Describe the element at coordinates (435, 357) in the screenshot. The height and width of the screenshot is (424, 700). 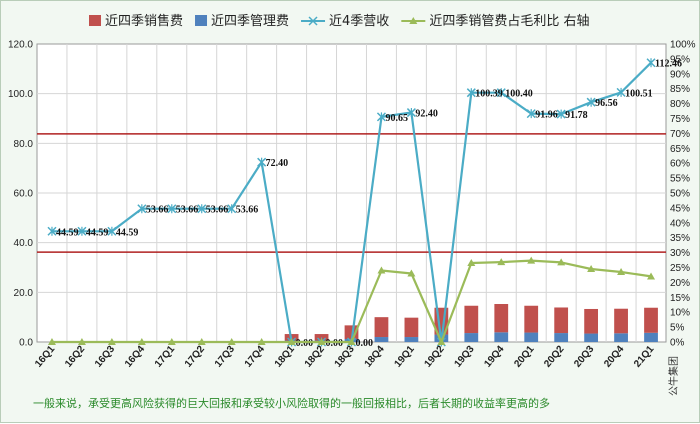
I see `x-tick-label: 19Q2` at that location.